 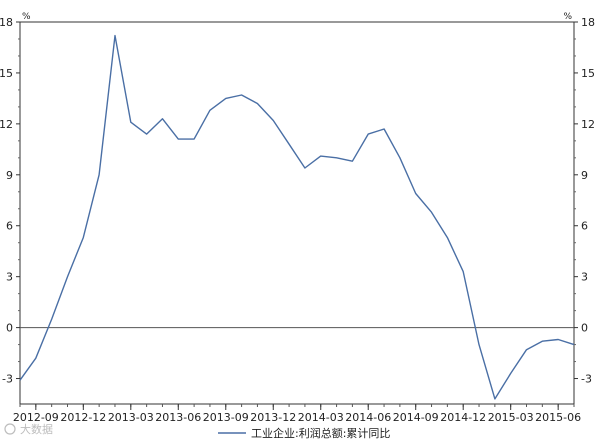 I want to click on x-tick-label: 2014-06, so click(x=368, y=417).